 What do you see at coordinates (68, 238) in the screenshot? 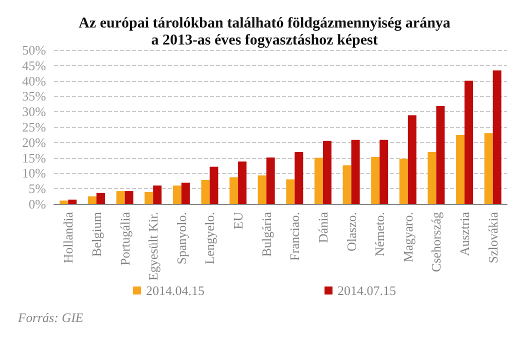
I see `x-tick-label: Hollandia` at bounding box center [68, 238].